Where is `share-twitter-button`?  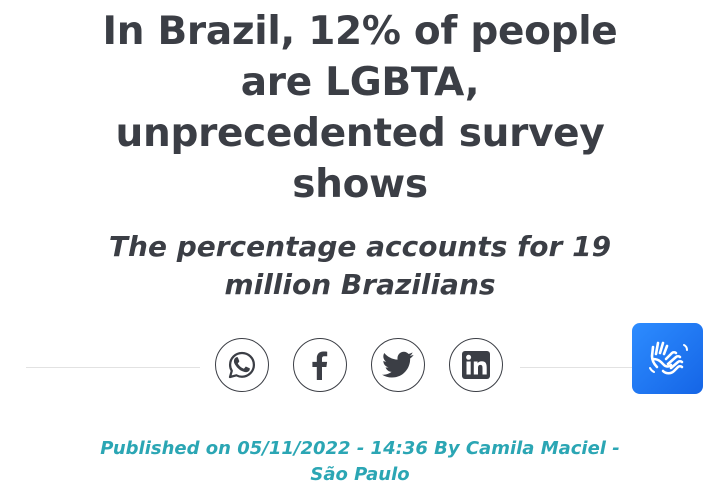 share-twitter-button is located at coordinates (398, 365).